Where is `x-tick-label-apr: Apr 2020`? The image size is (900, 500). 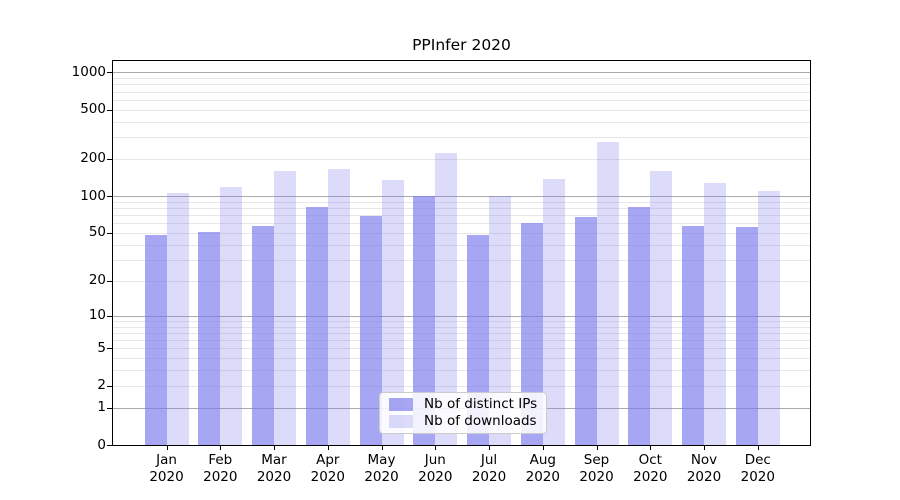
x-tick-label-apr: Apr 2020 is located at coordinates (327, 468).